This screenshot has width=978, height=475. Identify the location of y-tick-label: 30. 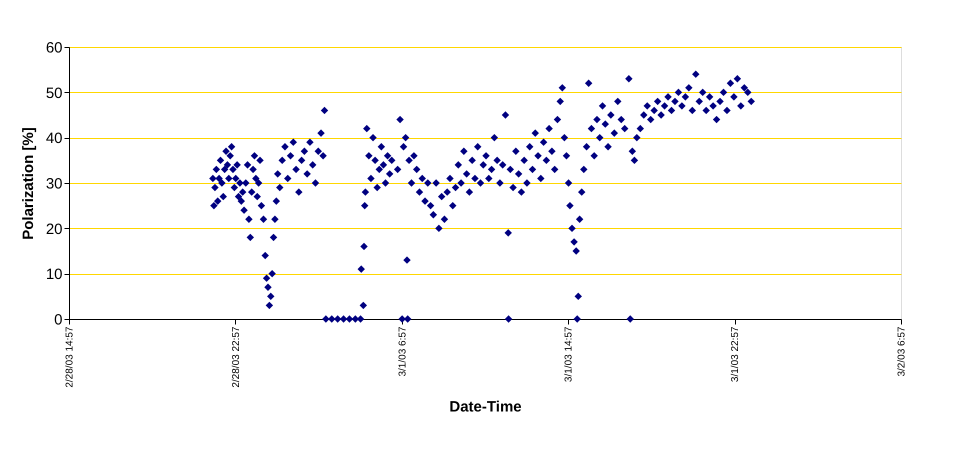
(54, 184).